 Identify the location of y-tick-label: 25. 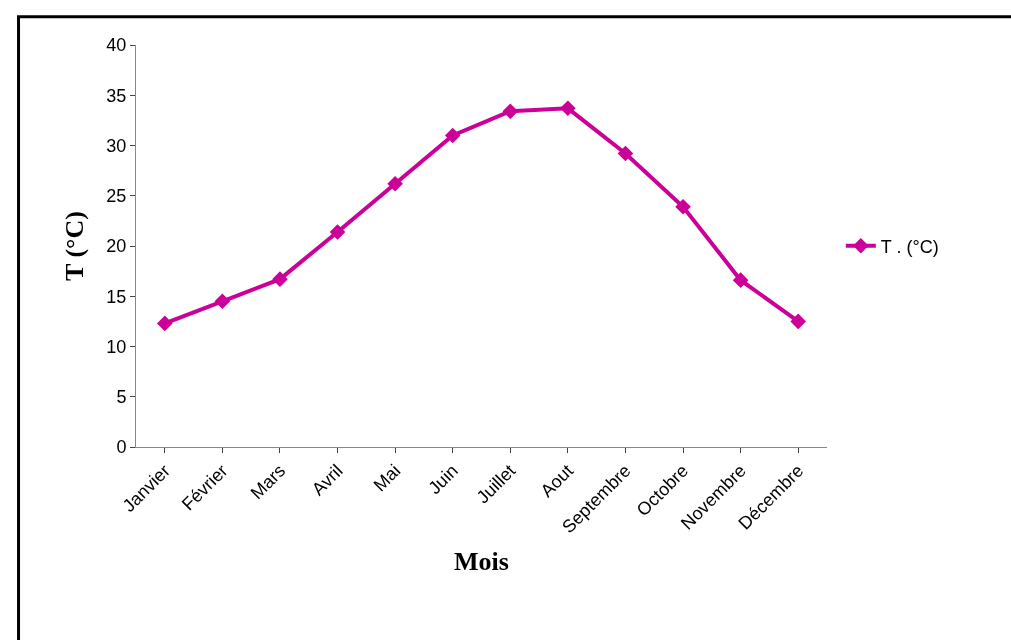
(116, 196).